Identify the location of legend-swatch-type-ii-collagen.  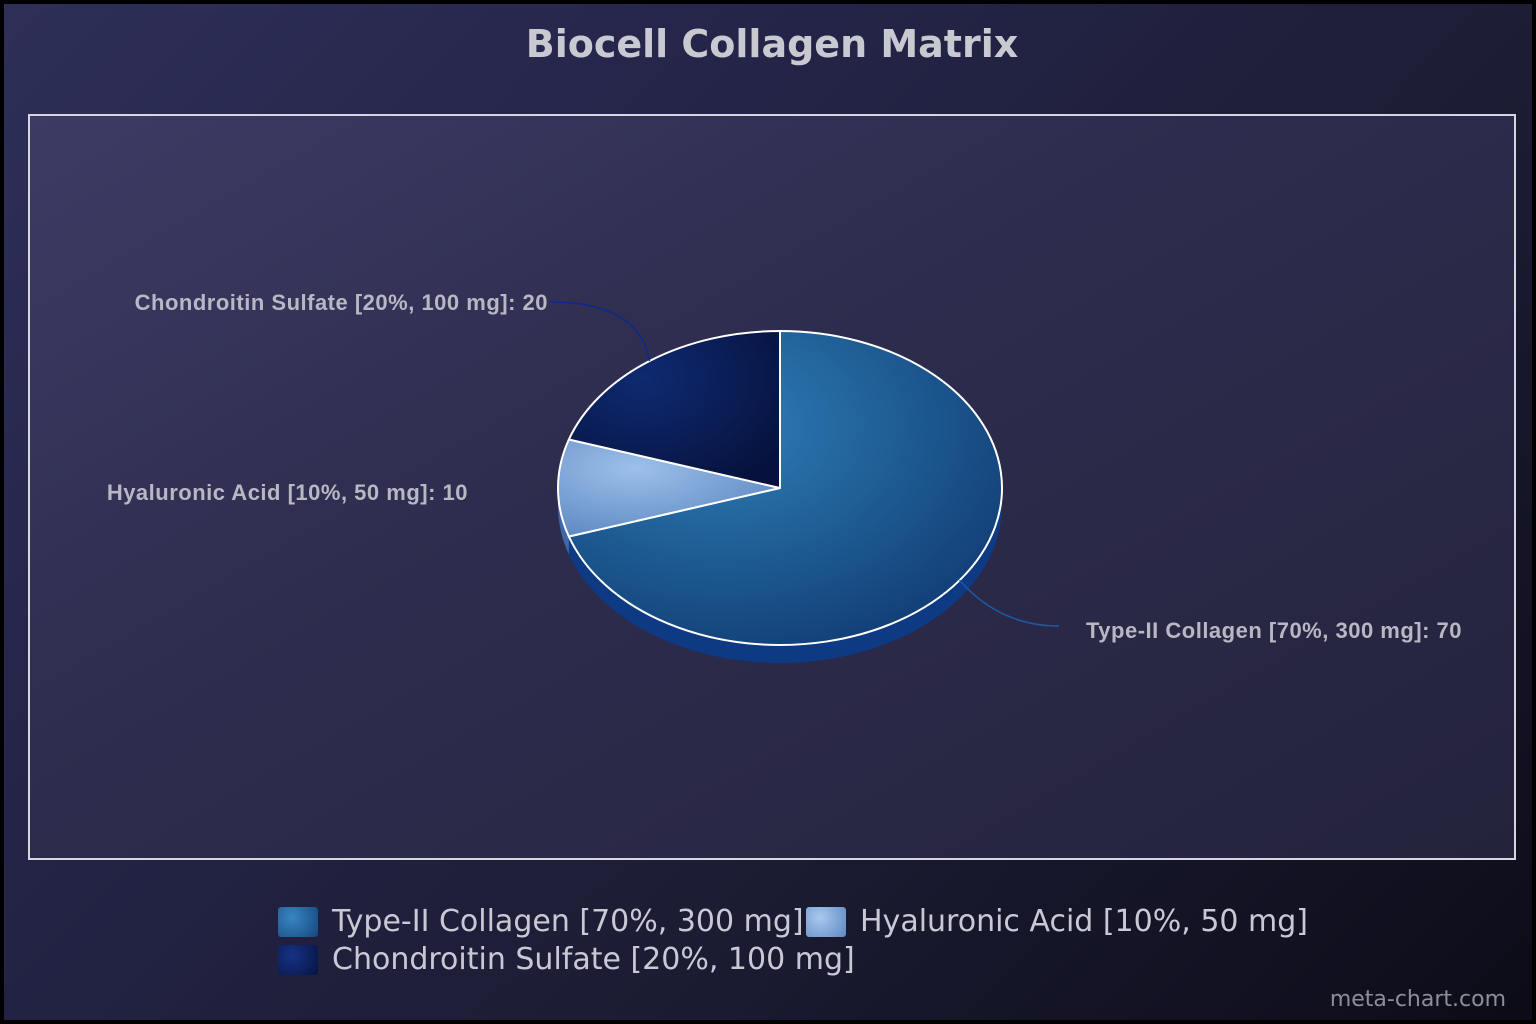
(298, 921).